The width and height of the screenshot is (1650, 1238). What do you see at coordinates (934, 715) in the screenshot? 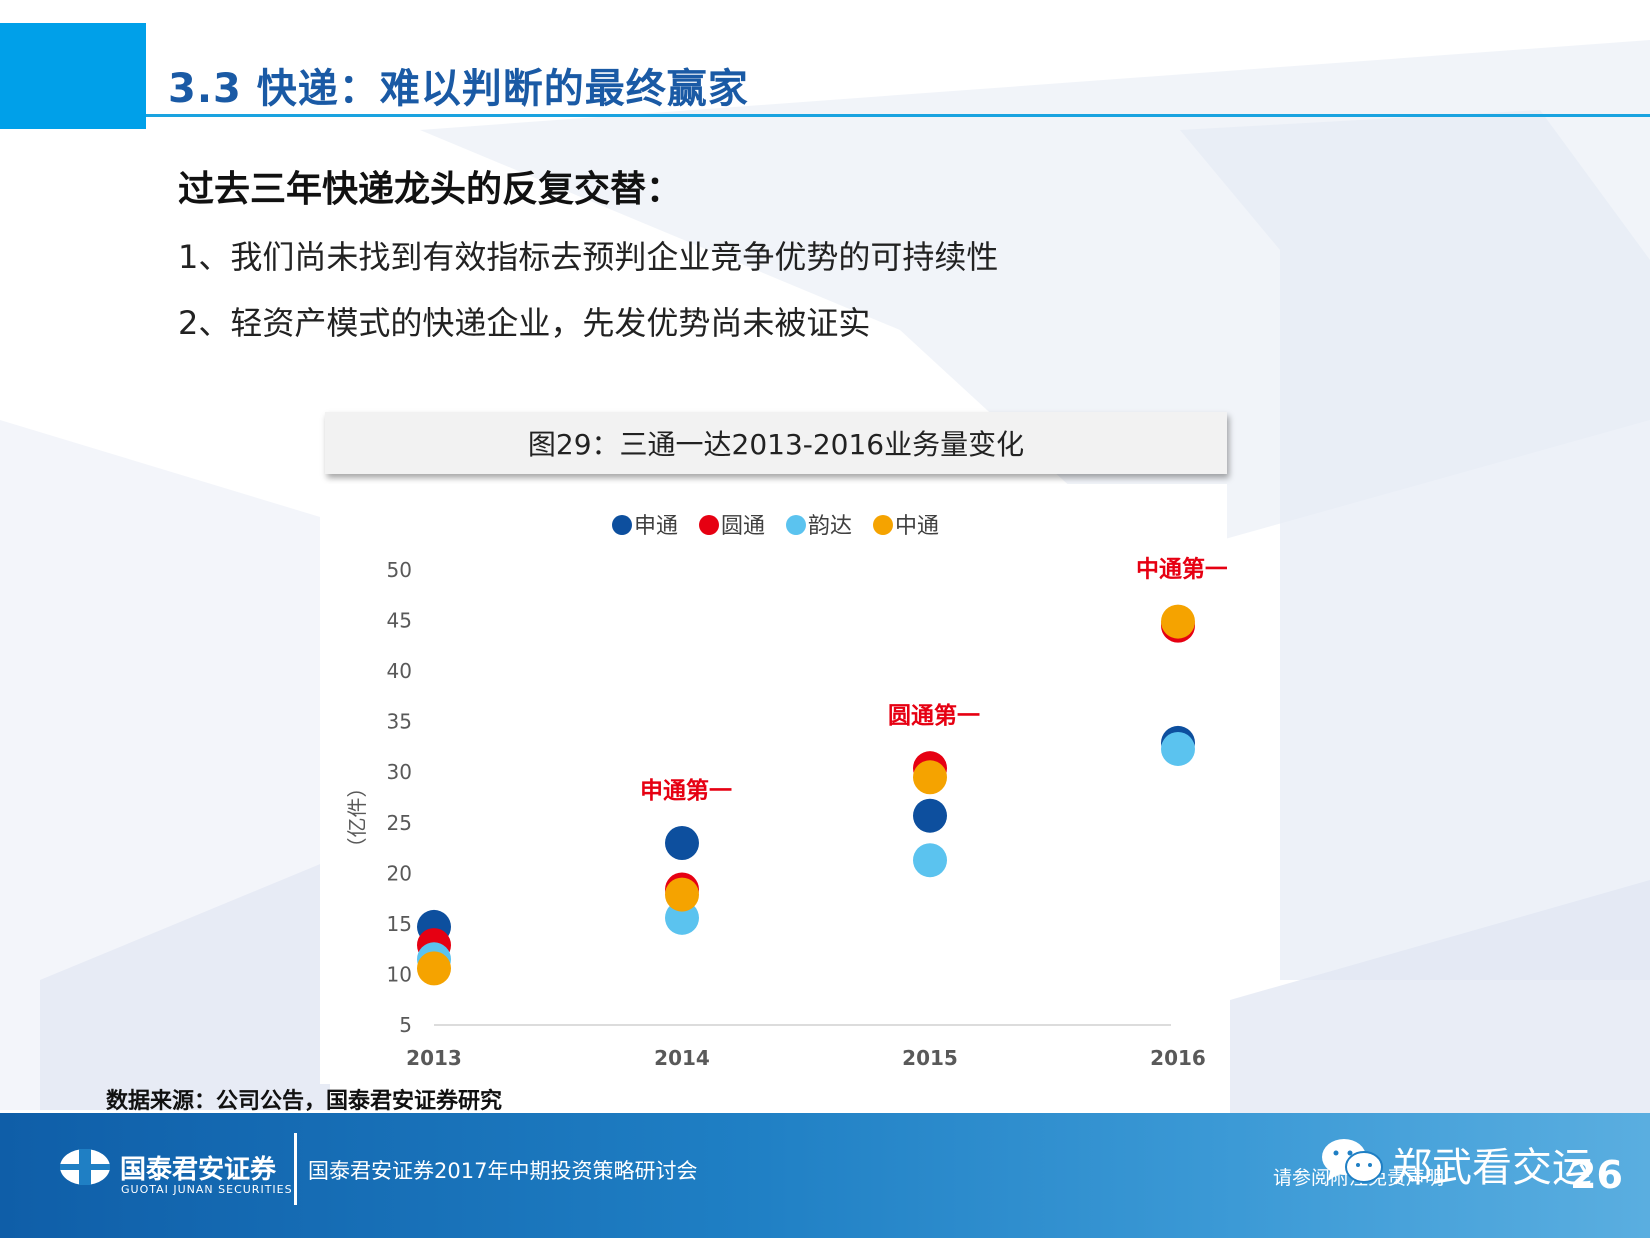
I see `annotation-label: 圆通第一` at bounding box center [934, 715].